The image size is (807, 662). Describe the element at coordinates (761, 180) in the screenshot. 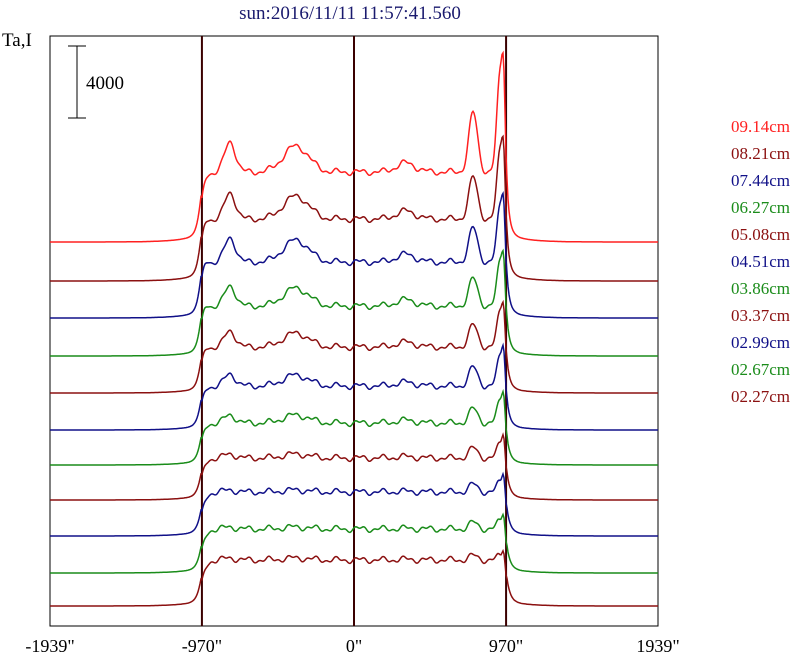

I see `legend-entry-2: 07.44cm` at that location.